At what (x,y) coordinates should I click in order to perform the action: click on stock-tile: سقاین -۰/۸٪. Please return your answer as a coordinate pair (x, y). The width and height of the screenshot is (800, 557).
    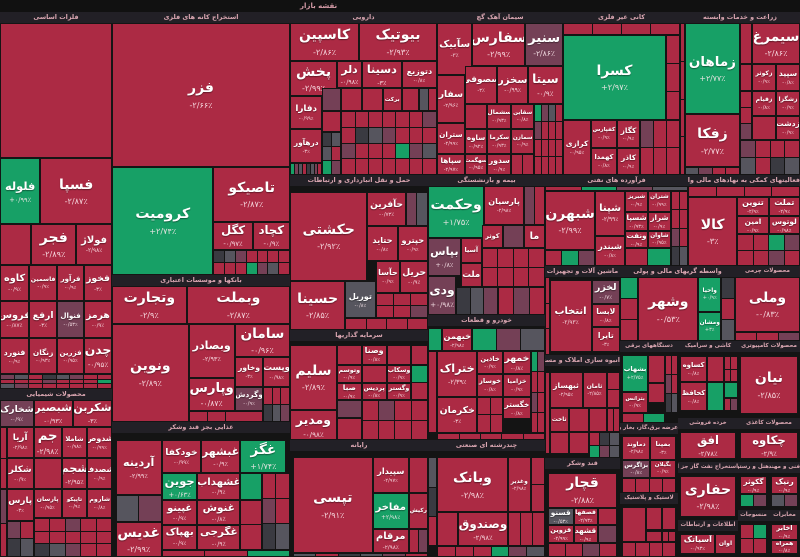
    Looking at the image, I should click on (522, 116).